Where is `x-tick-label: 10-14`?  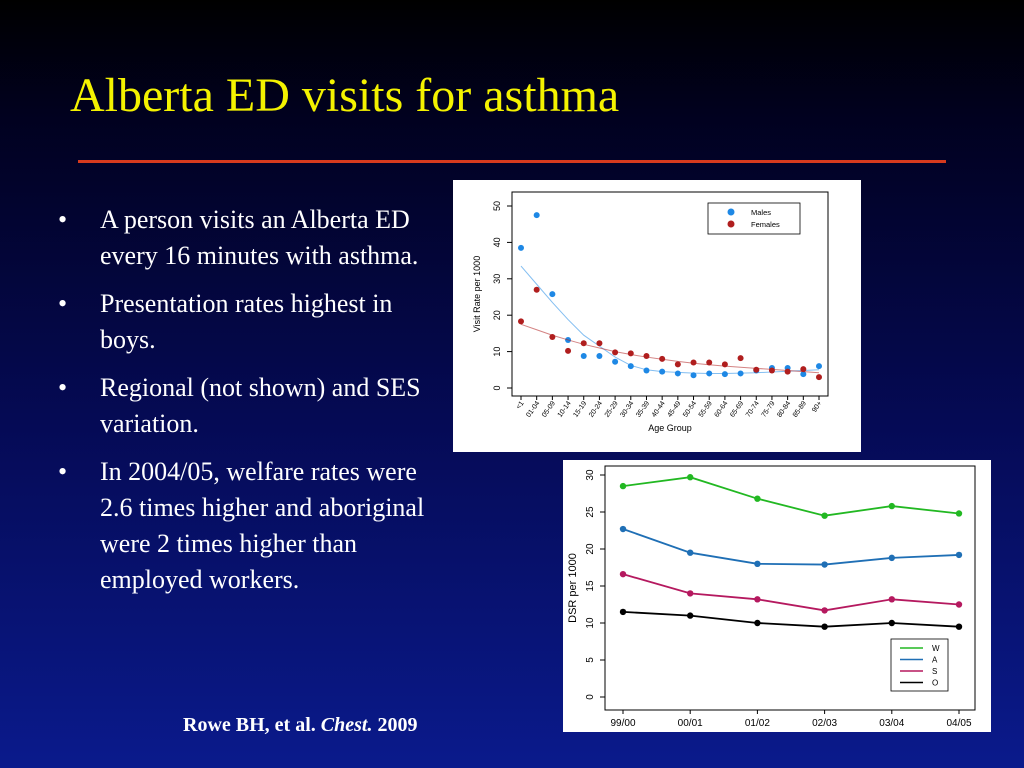
x-tick-label: 10-14 is located at coordinates (565, 409).